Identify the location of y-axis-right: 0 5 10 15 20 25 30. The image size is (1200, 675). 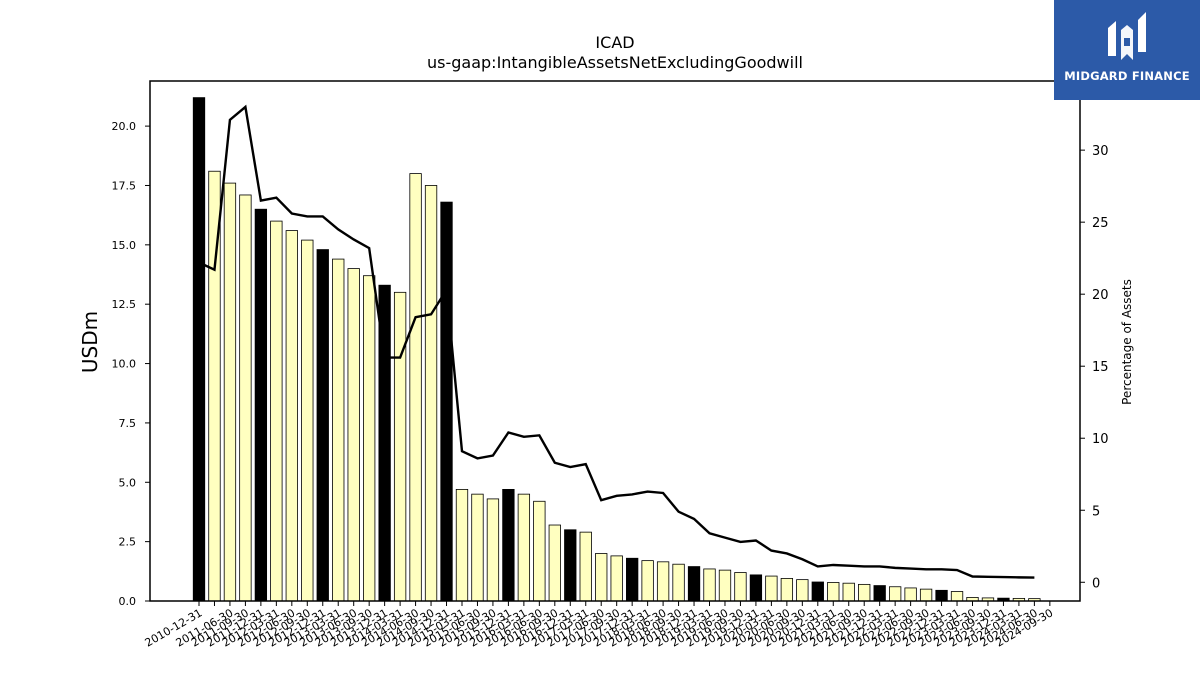
(1094, 367).